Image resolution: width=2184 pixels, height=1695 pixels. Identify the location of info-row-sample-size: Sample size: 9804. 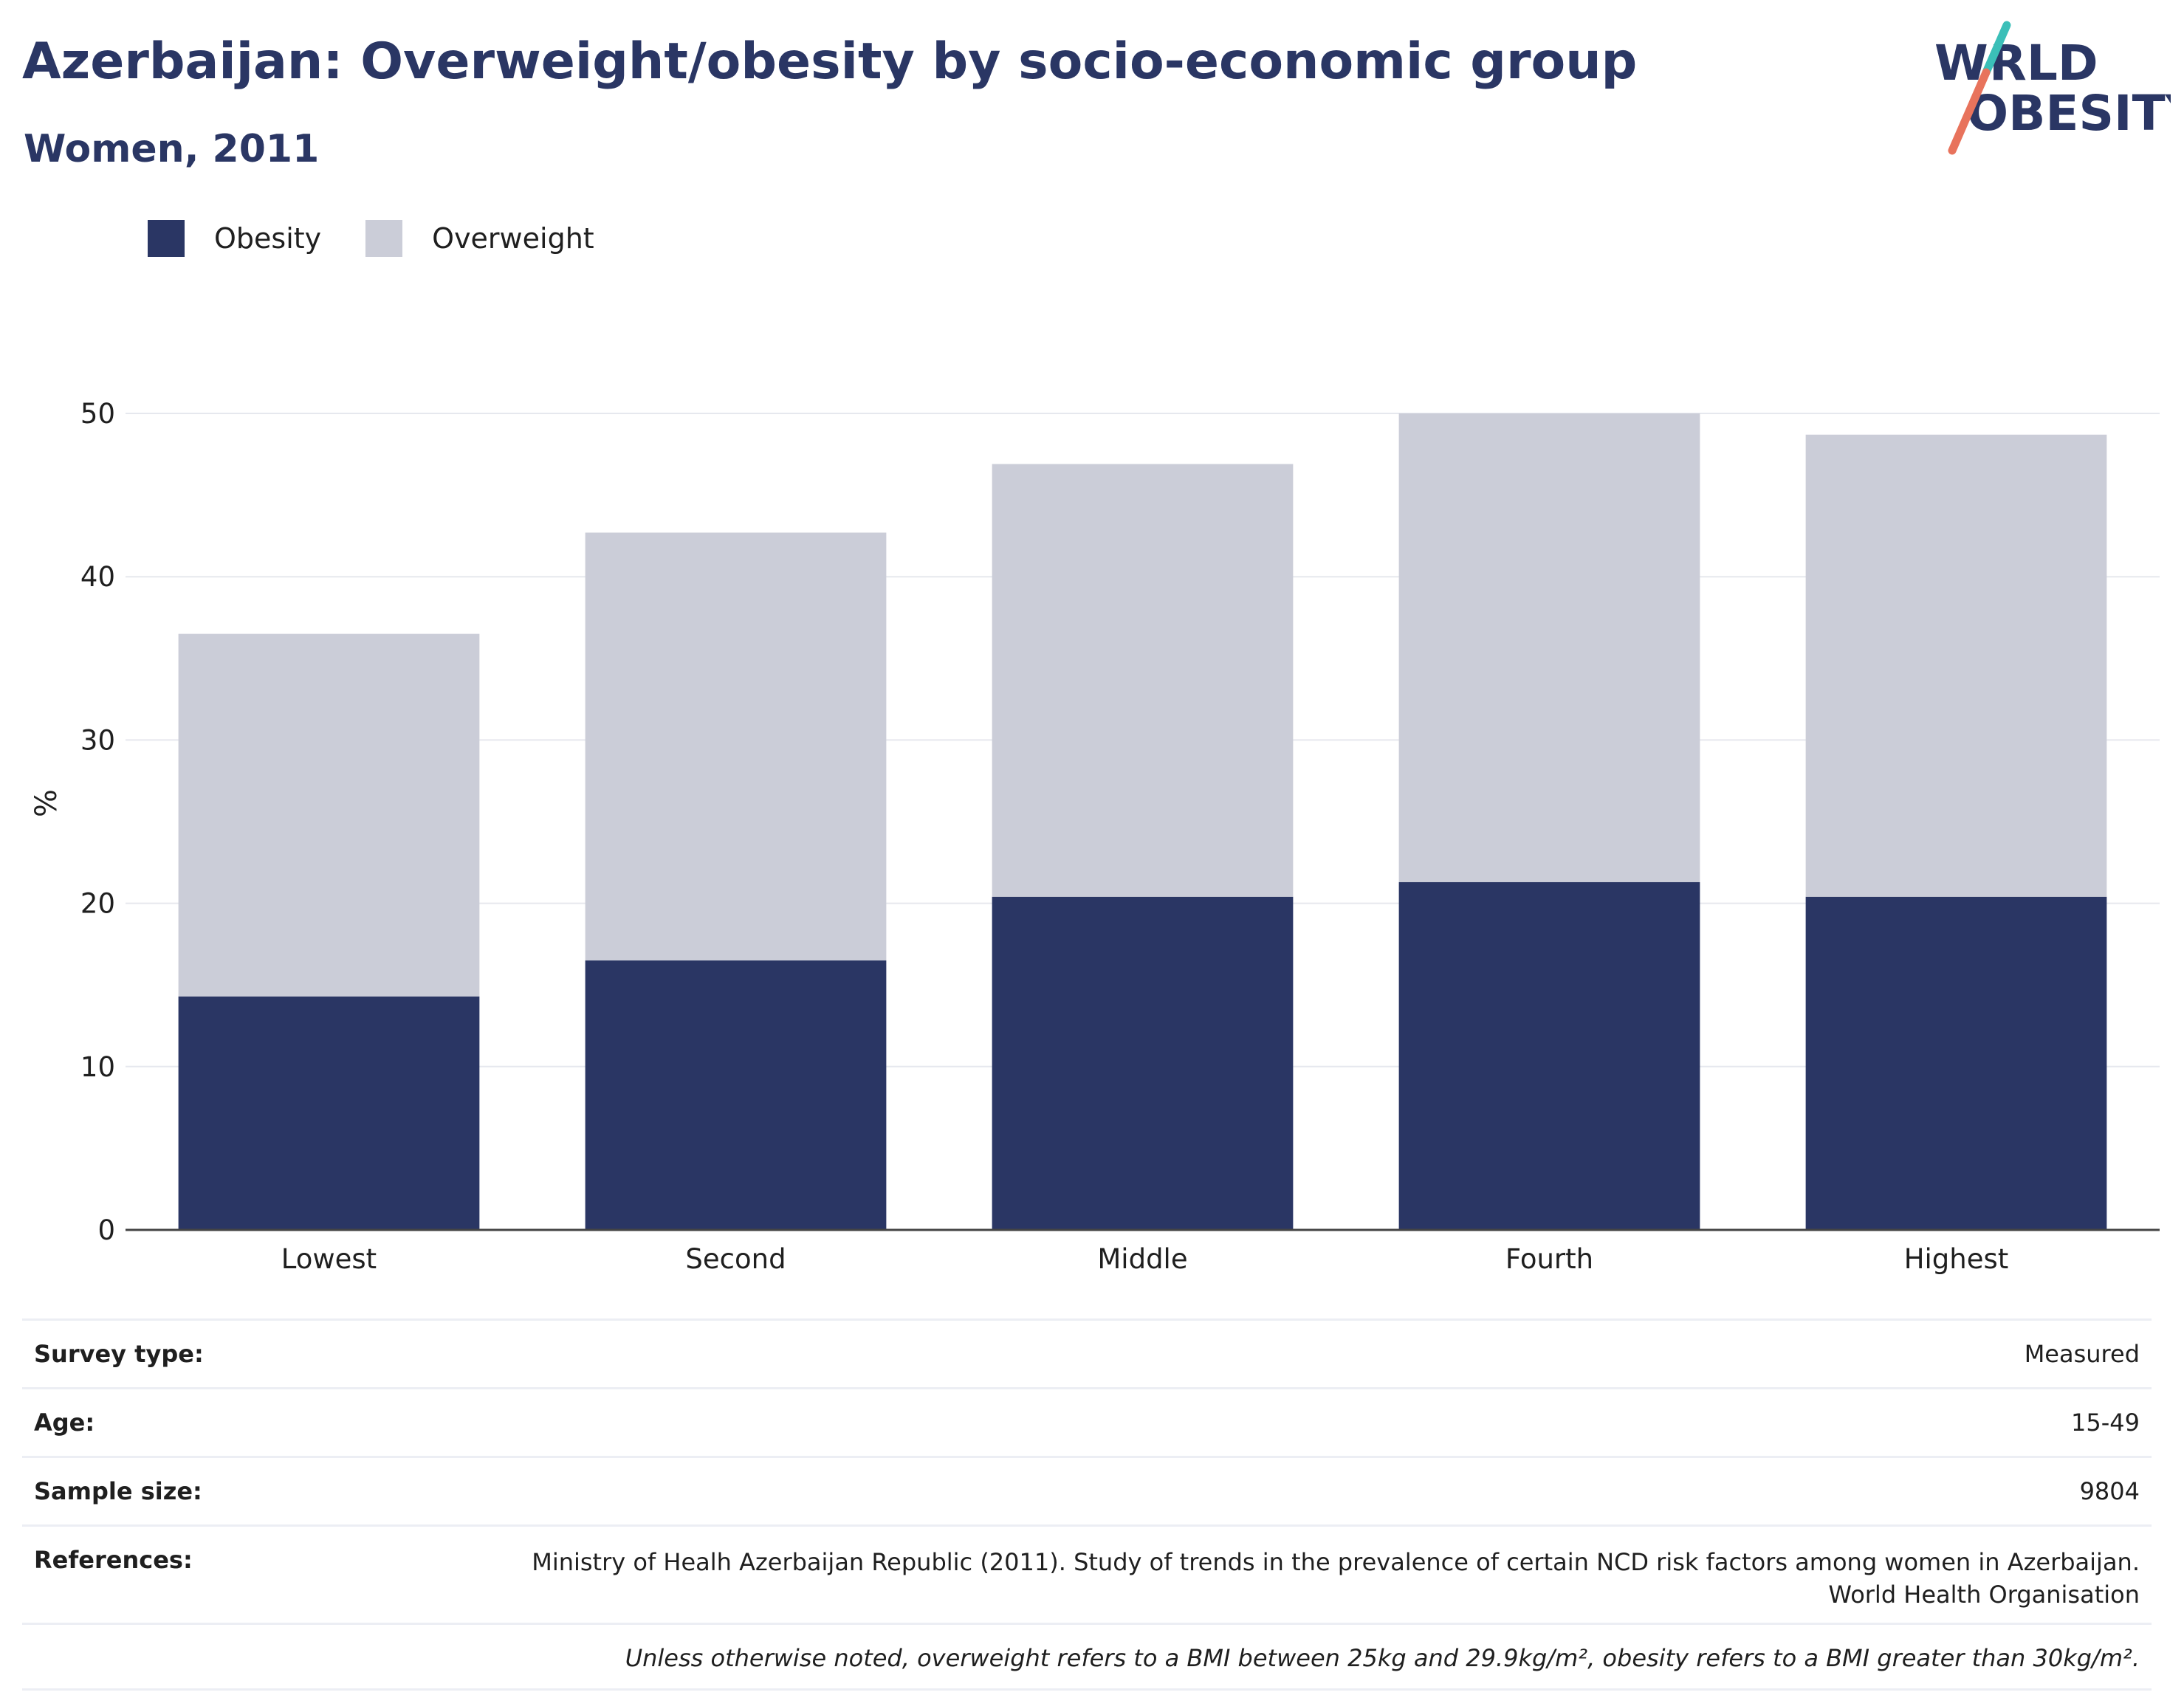
(1087, 1490).